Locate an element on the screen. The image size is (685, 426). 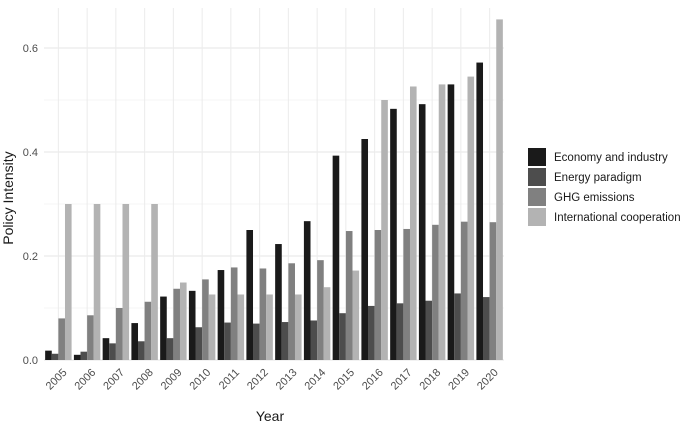
y-axis-title: Policy Intensity is located at coordinates (8, 197).